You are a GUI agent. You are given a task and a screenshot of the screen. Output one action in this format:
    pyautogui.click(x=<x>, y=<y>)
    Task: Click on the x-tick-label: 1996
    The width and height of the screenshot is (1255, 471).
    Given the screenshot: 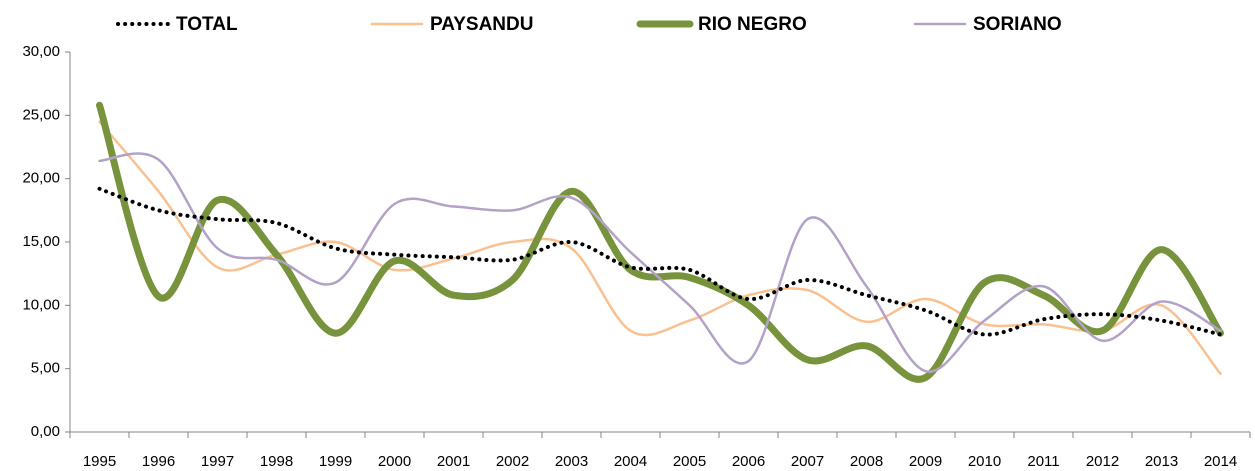 What is the action you would take?
    pyautogui.click(x=158, y=461)
    